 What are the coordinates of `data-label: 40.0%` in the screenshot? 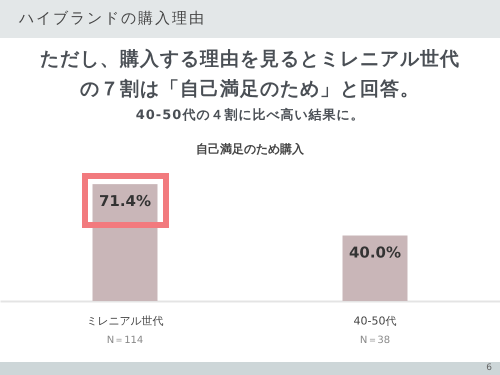 It's located at (375, 253).